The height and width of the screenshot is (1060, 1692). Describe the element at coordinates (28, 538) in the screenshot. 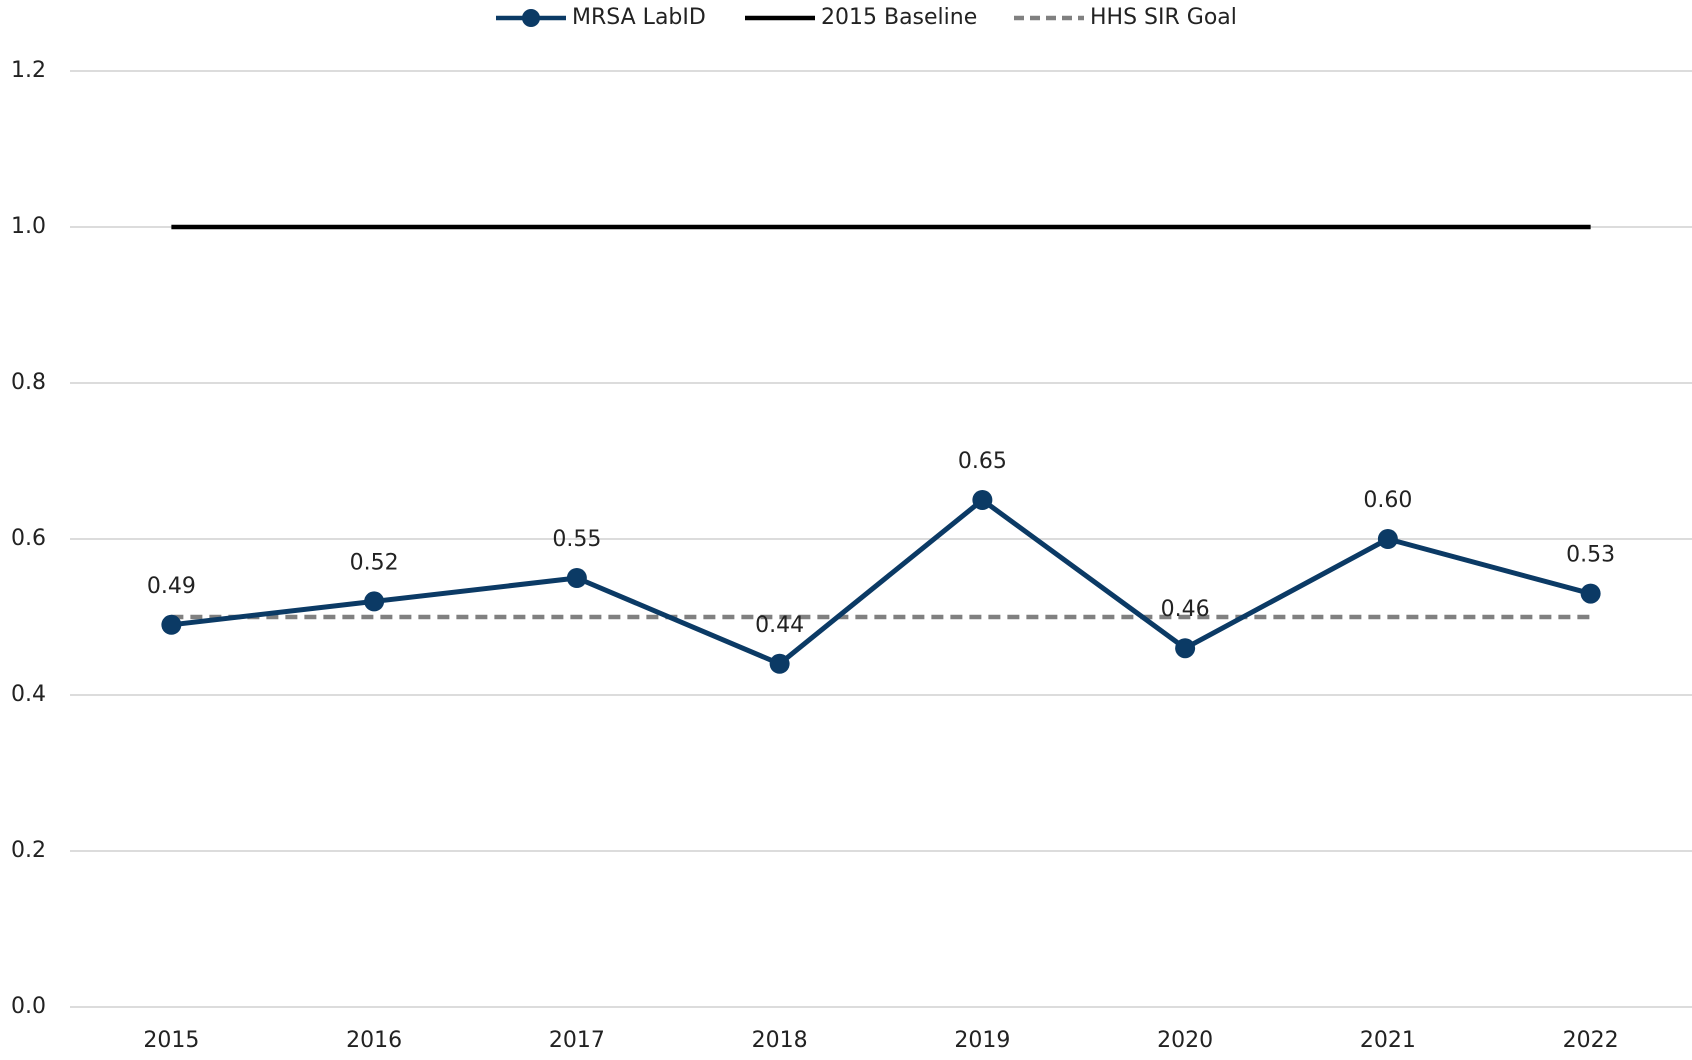

I see `y-tick-label: 0.6` at that location.